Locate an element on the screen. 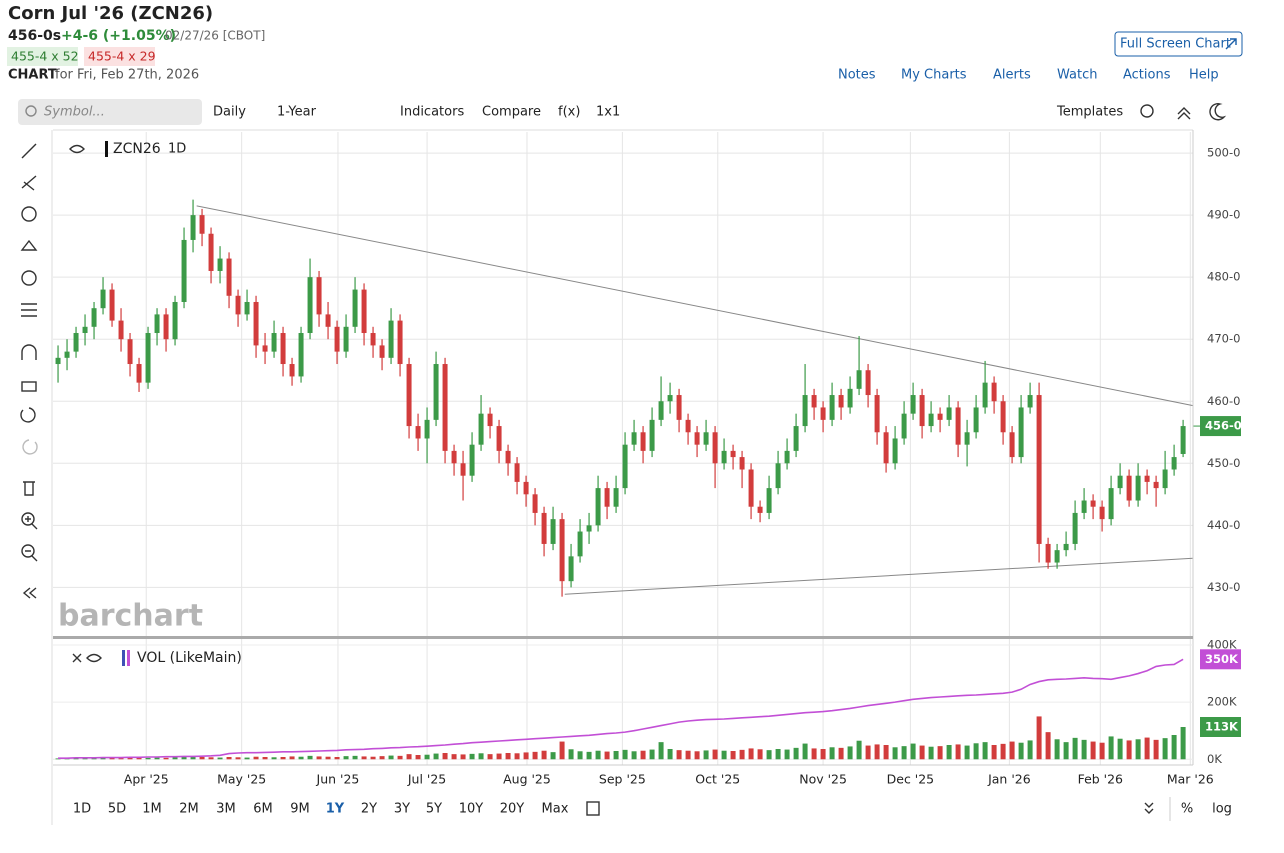  range-button: 10Y is located at coordinates (471, 809).